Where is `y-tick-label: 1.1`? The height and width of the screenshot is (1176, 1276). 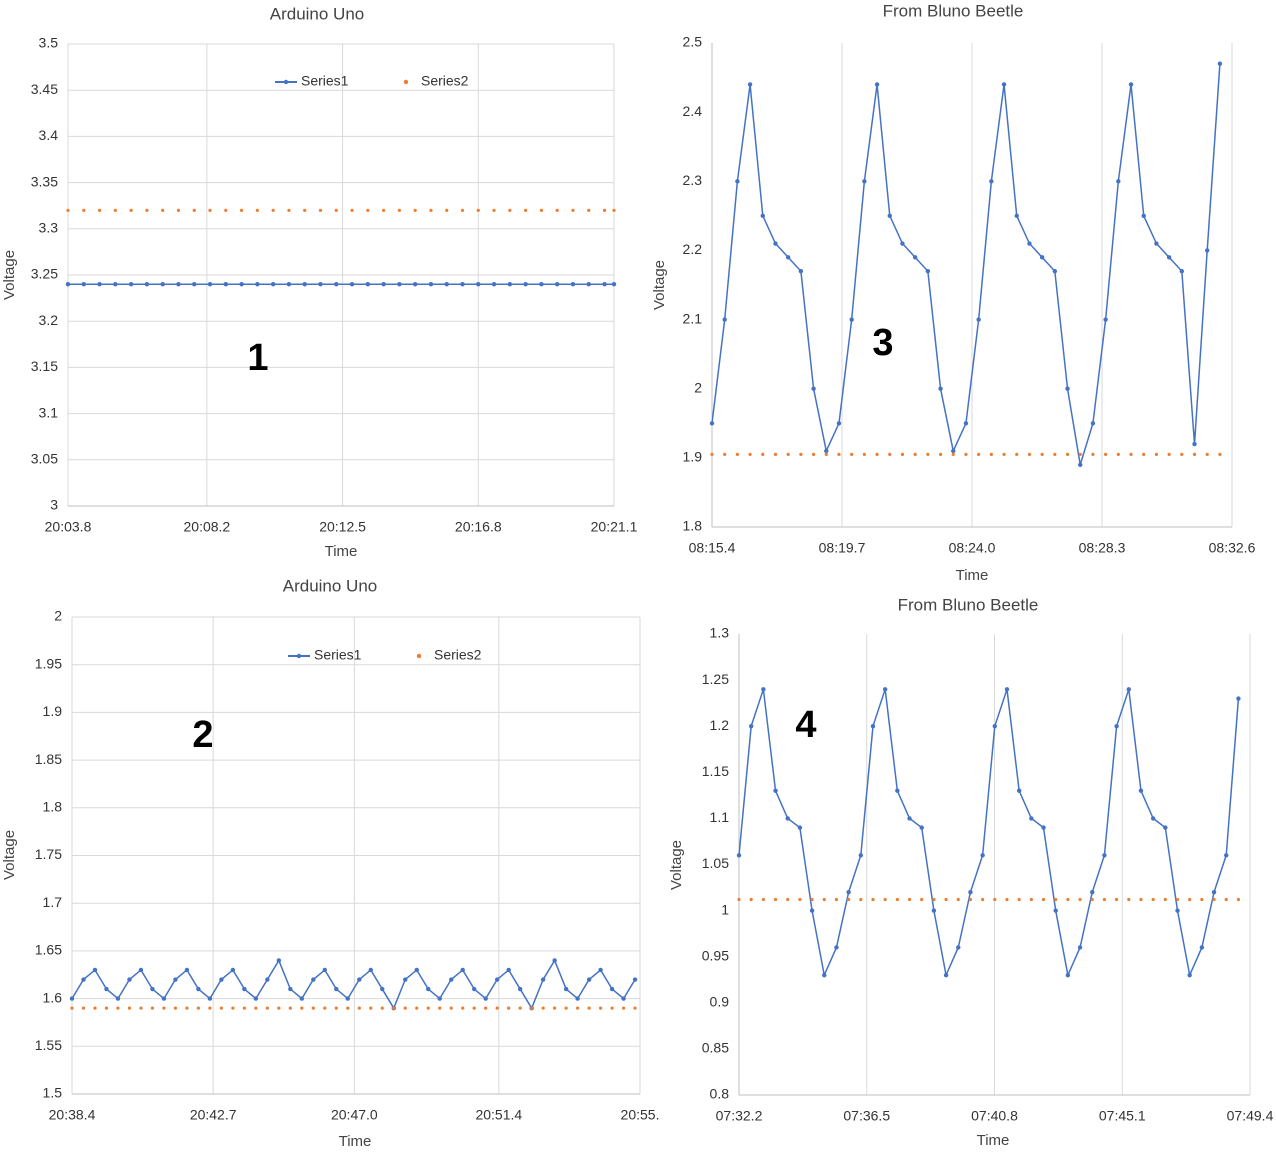
y-tick-label: 1.1 is located at coordinates (720, 817).